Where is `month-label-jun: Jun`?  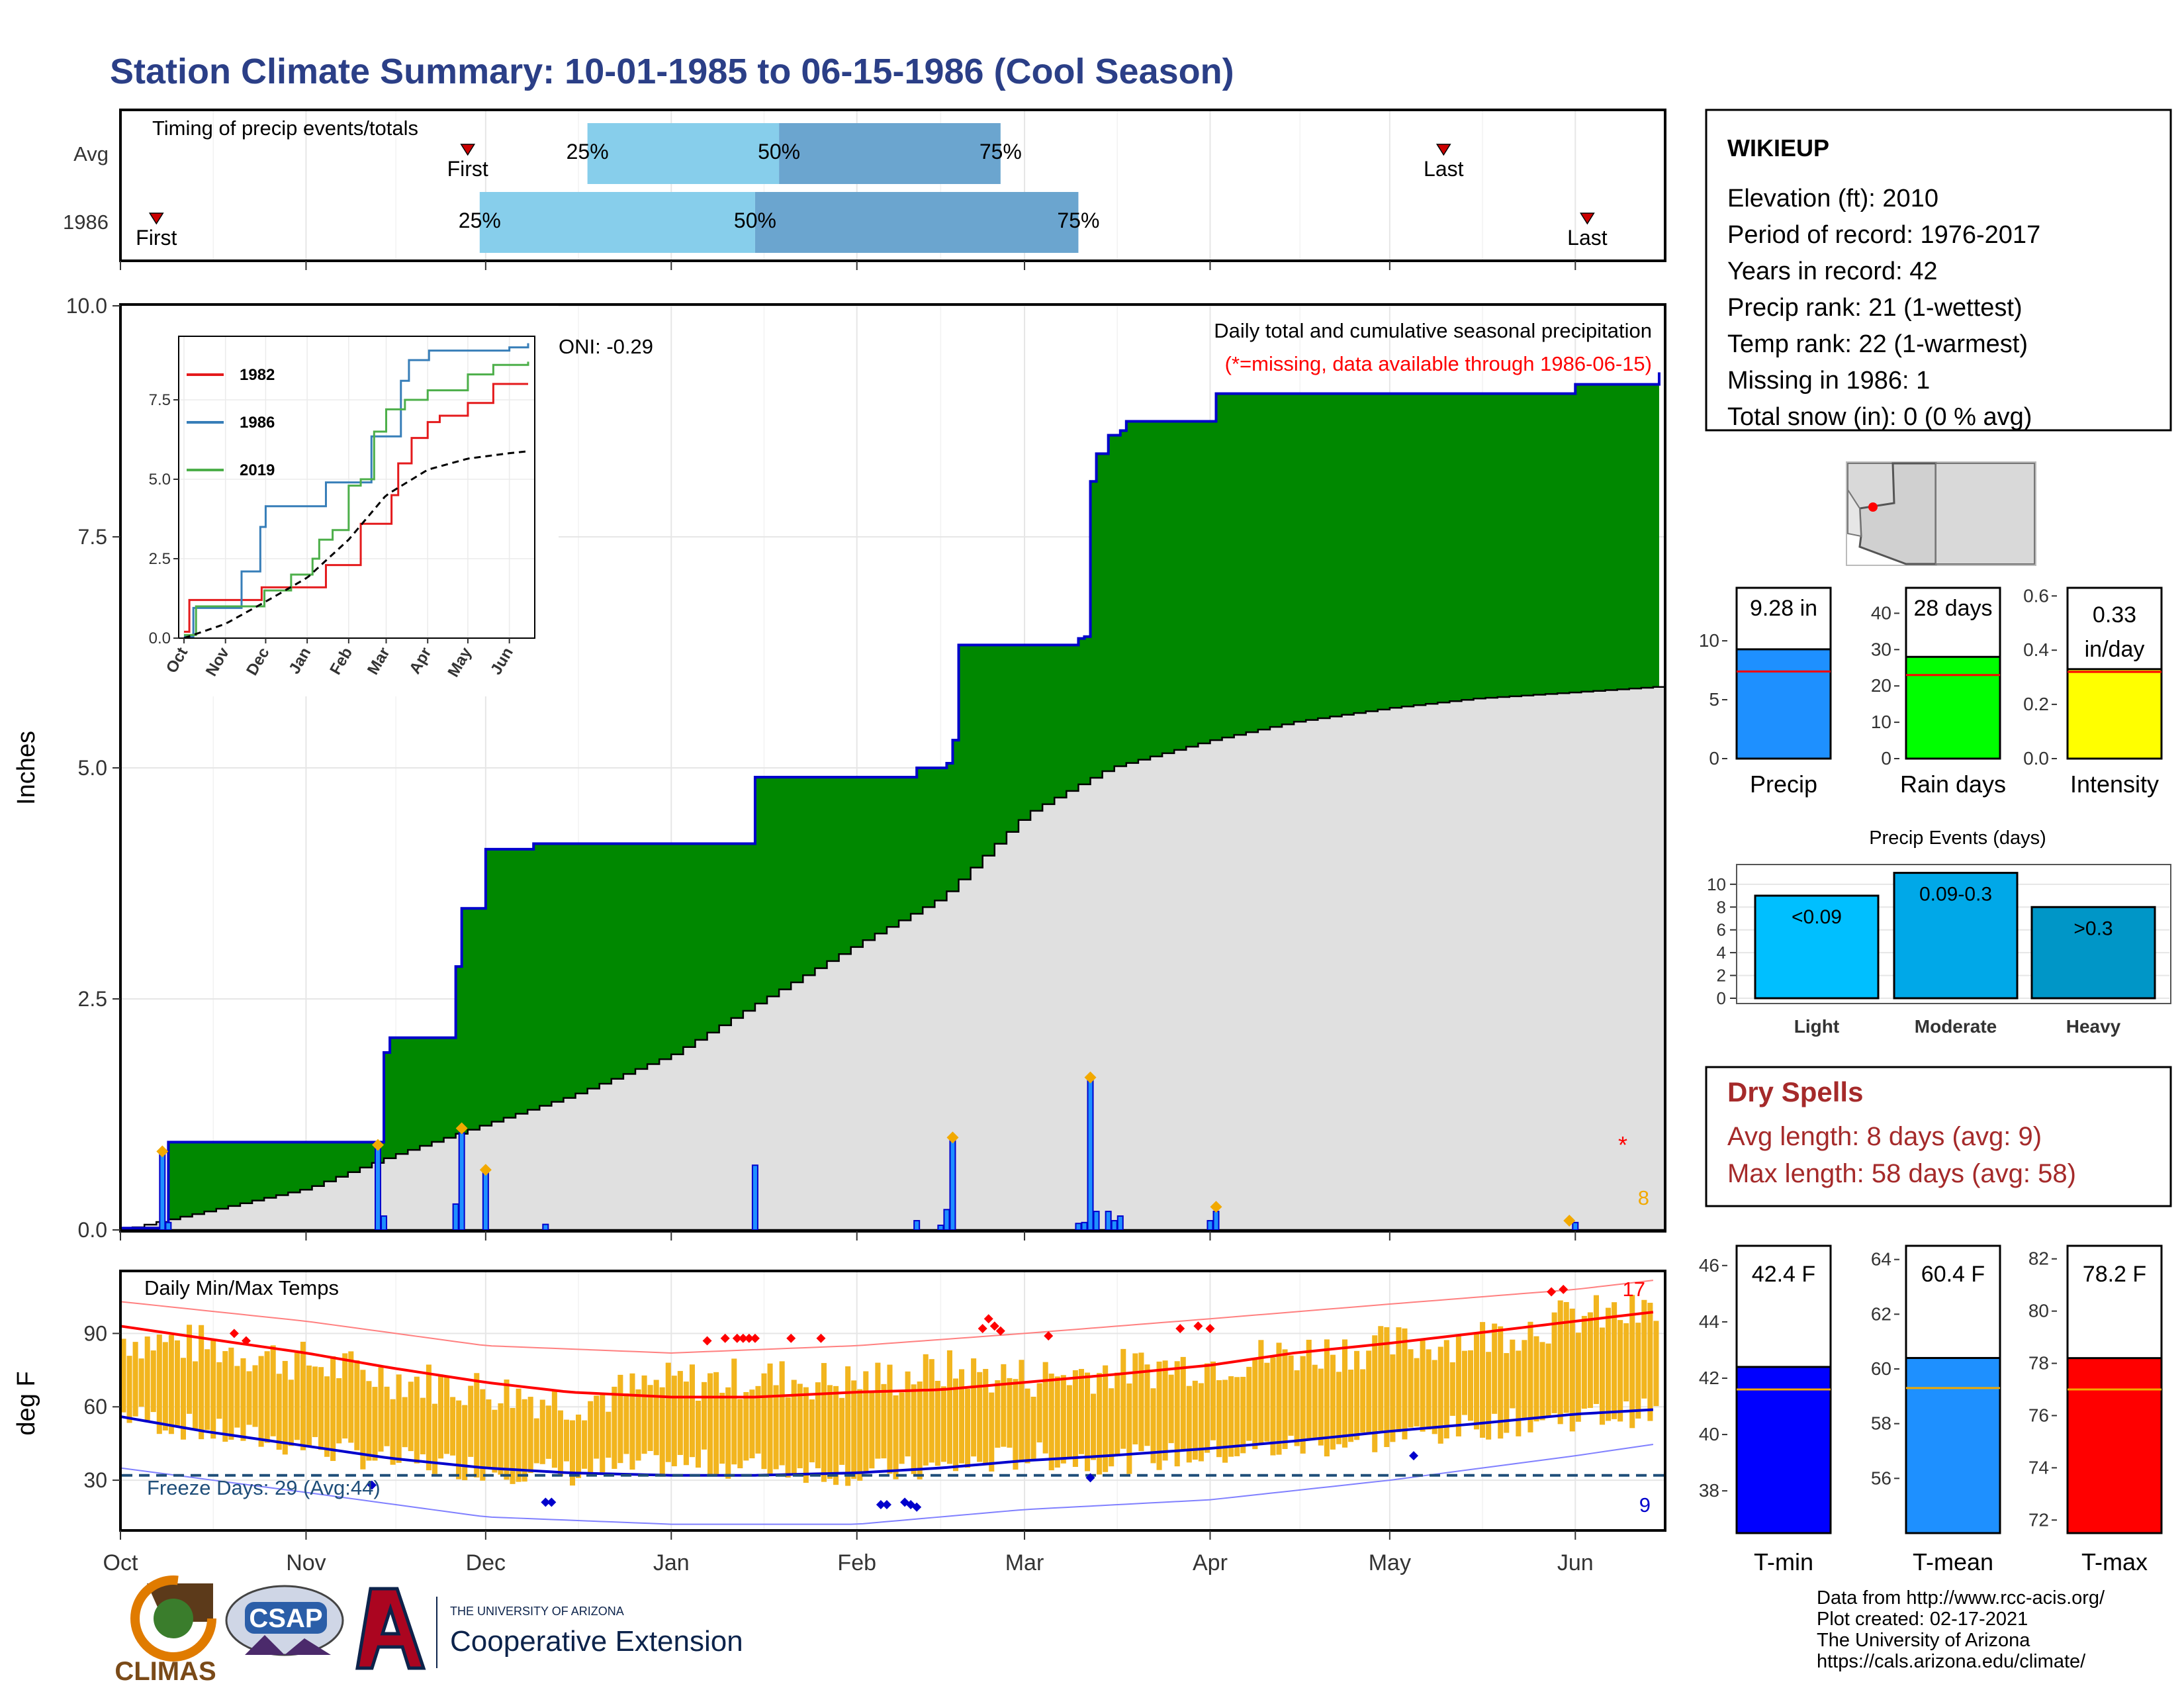
month-label-jun: Jun is located at coordinates (1575, 1562).